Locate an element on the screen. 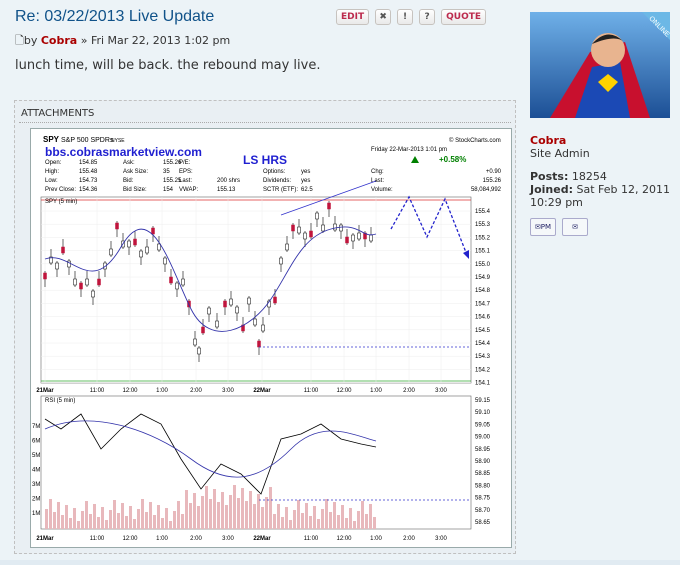 The width and height of the screenshot is (680, 565). quote-label: Options: is located at coordinates (274, 172).